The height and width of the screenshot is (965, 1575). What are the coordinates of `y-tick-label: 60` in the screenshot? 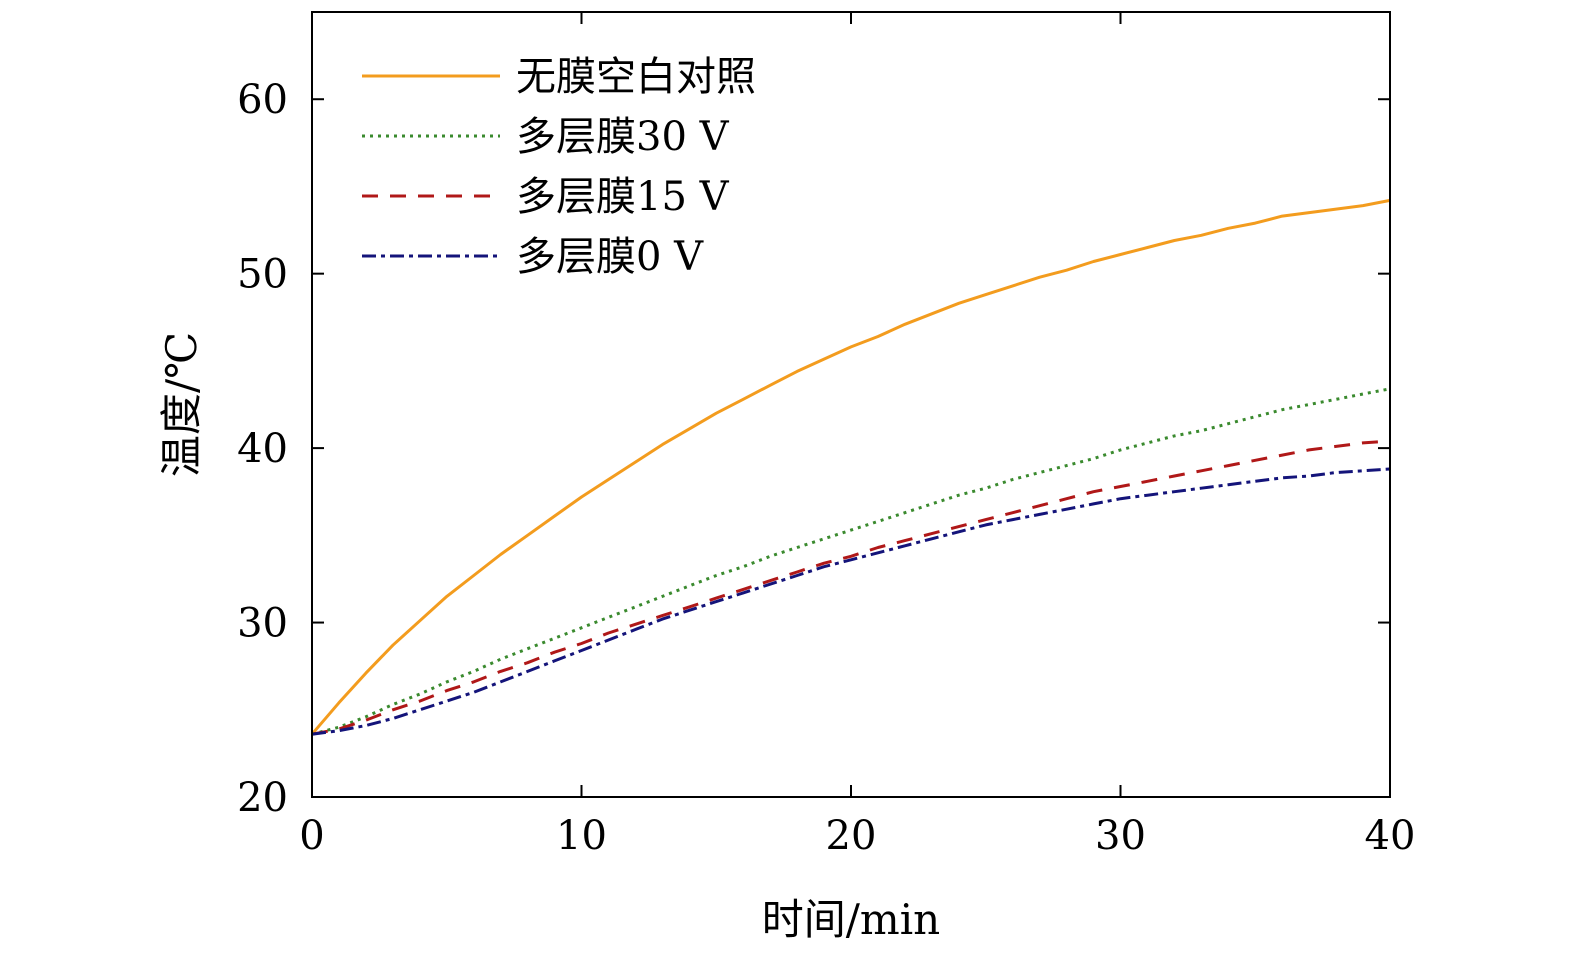 It's located at (262, 100).